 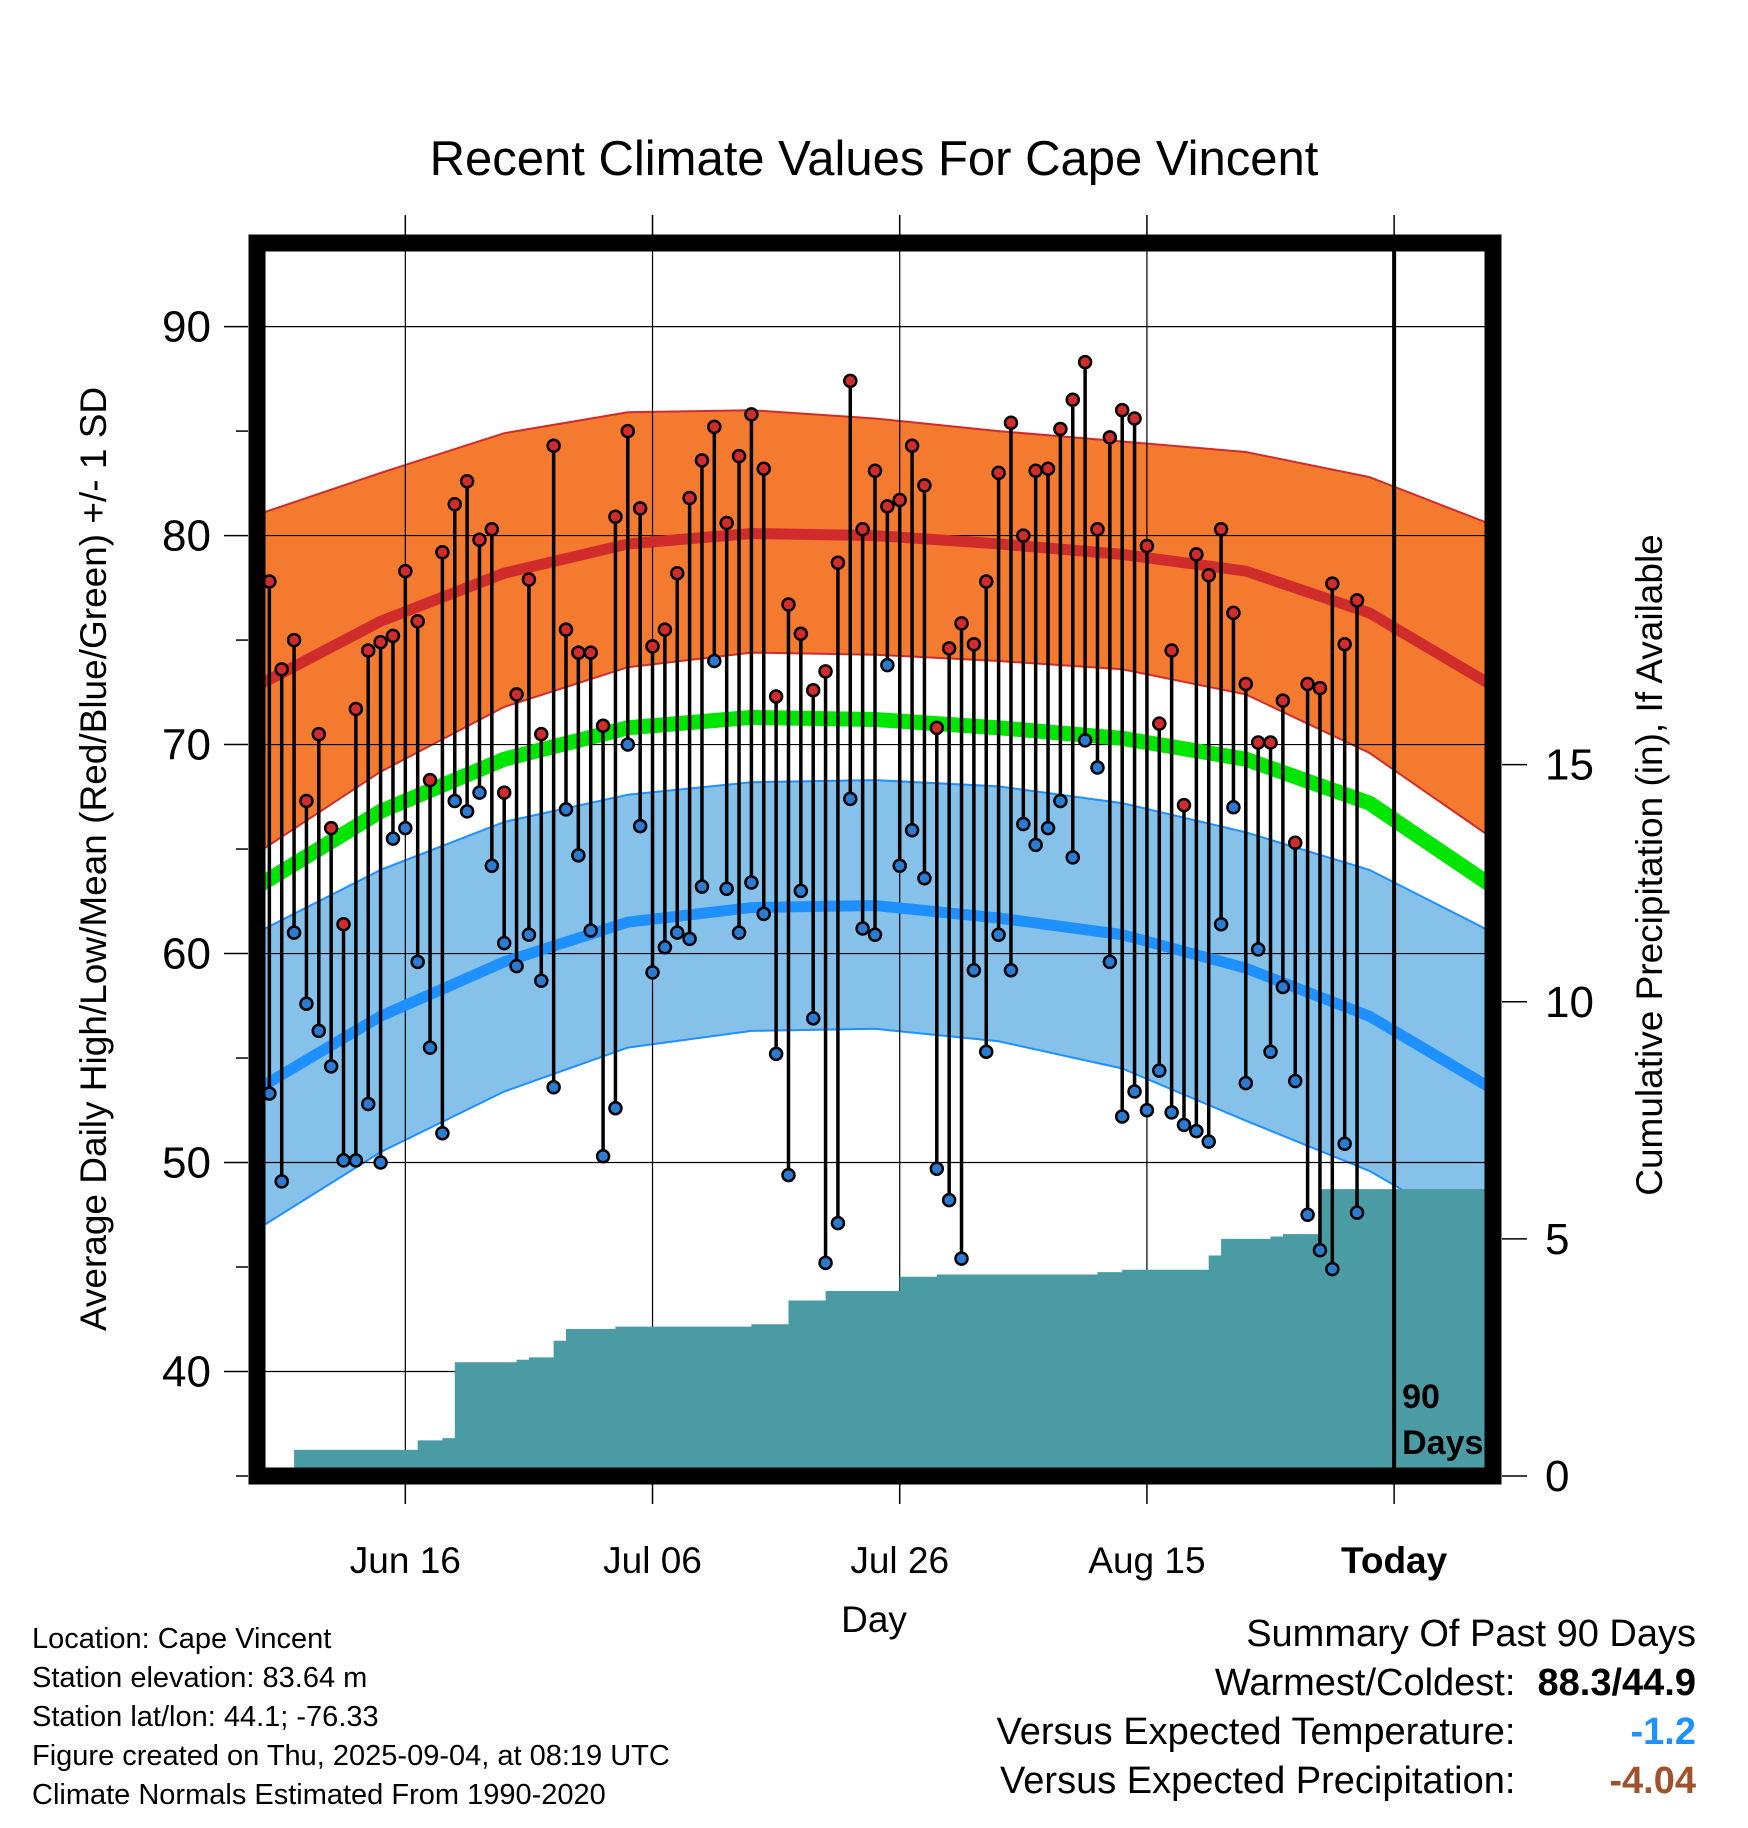 What do you see at coordinates (1365, 1683) in the screenshot?
I see `warmest-coldest-label: Warmest/Coldest:` at bounding box center [1365, 1683].